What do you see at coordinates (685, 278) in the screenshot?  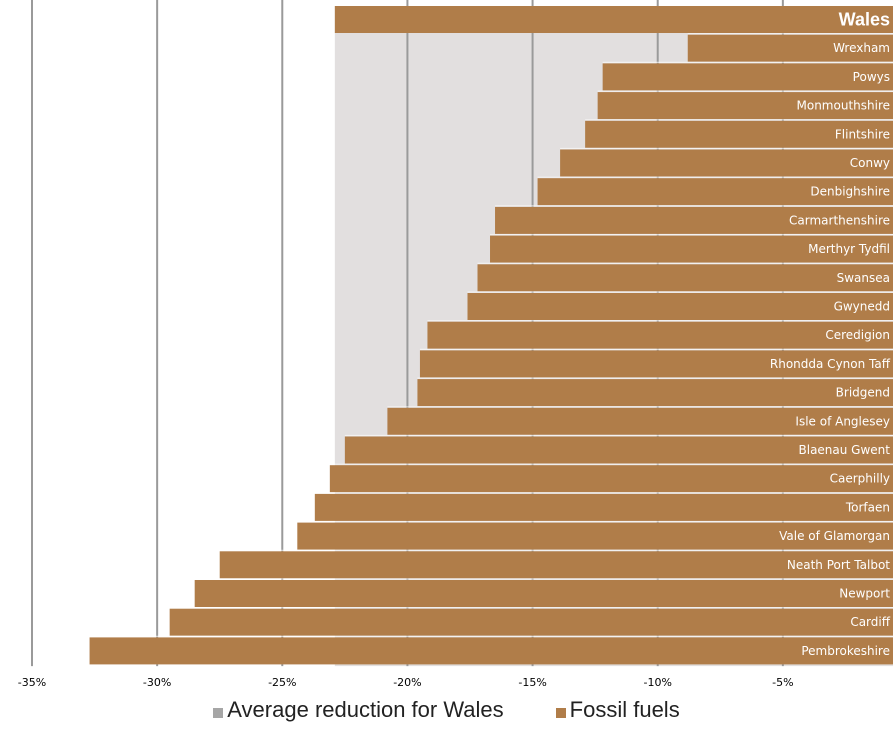 I see `bar-swansea` at bounding box center [685, 278].